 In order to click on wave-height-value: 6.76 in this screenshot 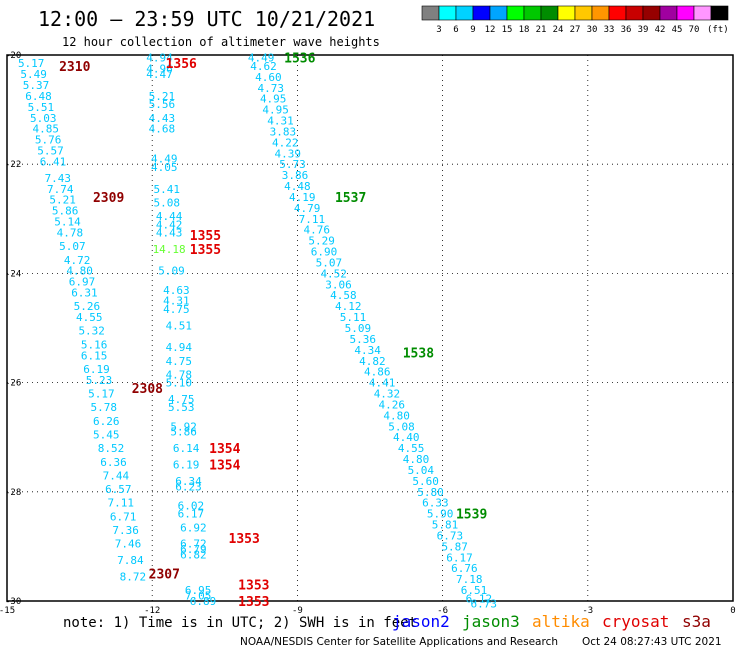, I will do `click(464, 568)`.